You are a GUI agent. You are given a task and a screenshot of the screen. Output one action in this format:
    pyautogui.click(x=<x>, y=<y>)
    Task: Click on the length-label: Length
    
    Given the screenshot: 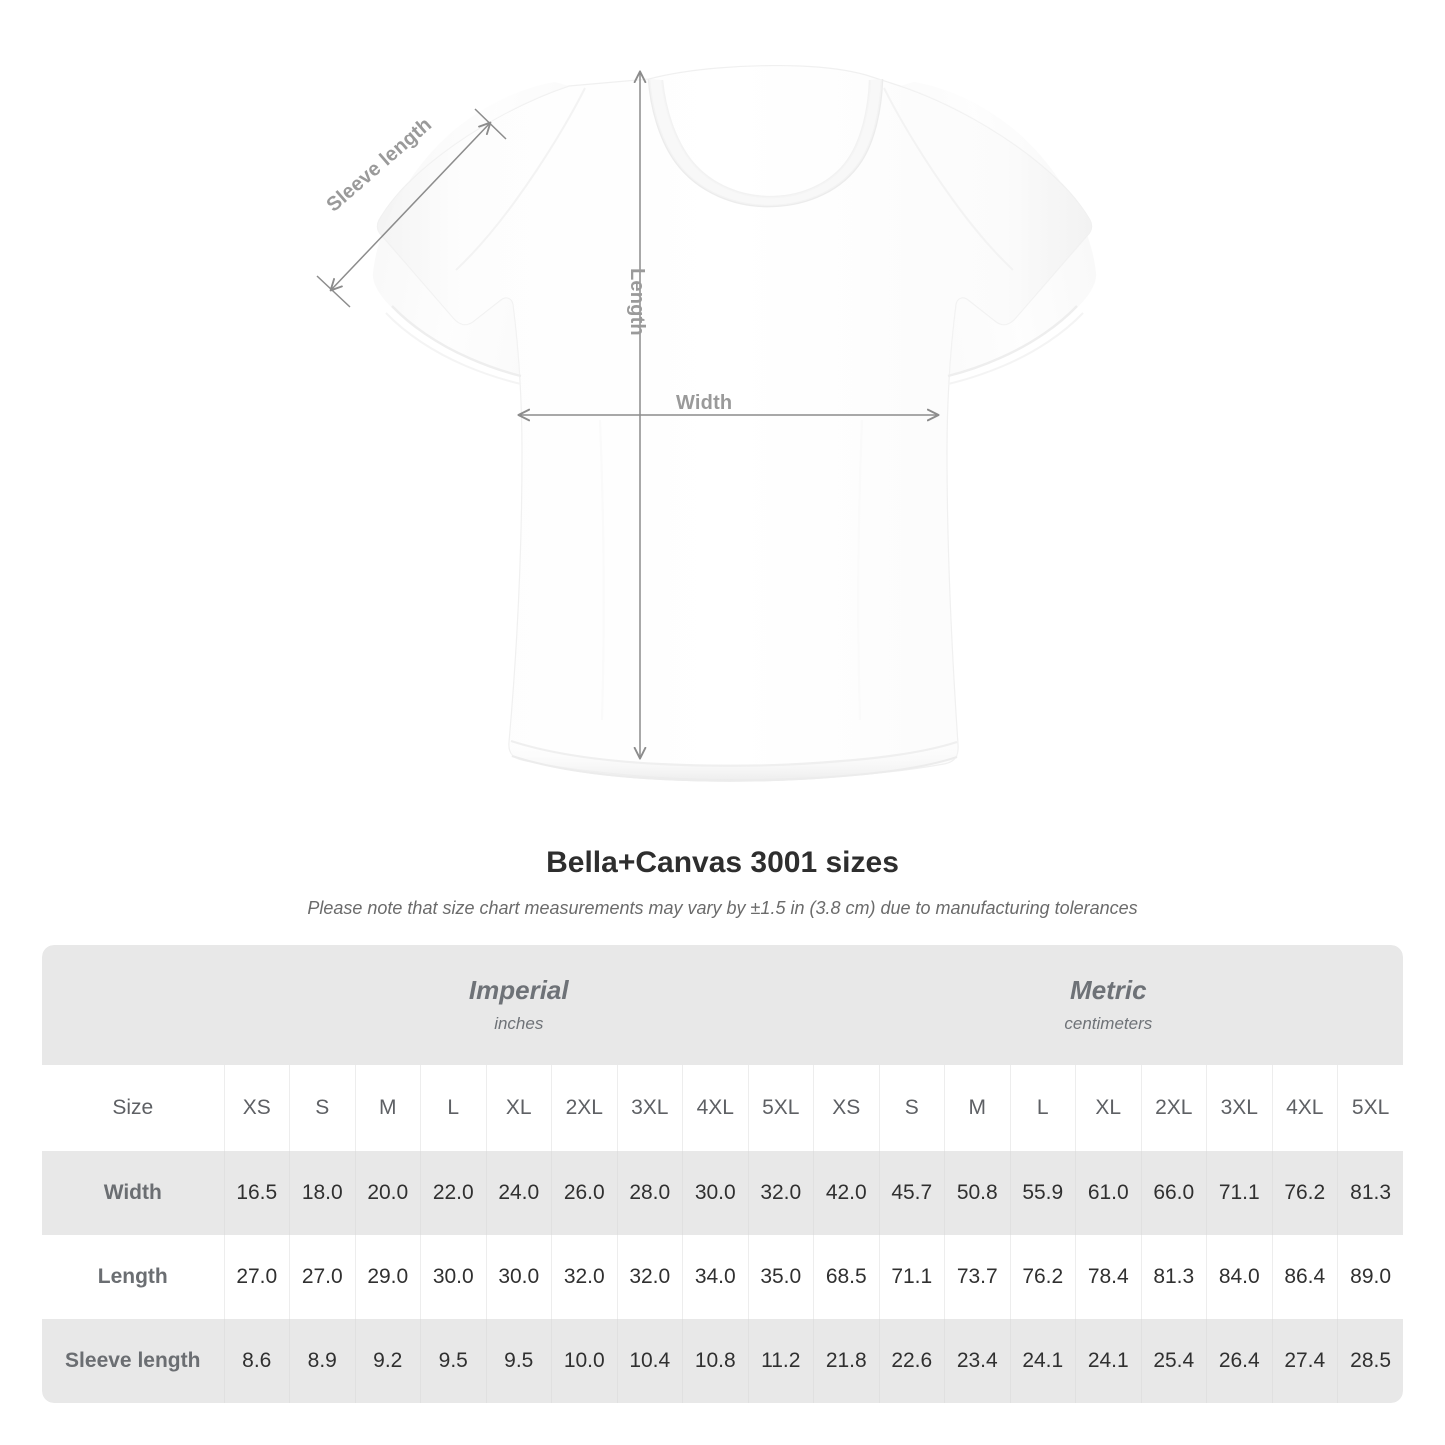 What is the action you would take?
    pyautogui.click(x=637, y=302)
    